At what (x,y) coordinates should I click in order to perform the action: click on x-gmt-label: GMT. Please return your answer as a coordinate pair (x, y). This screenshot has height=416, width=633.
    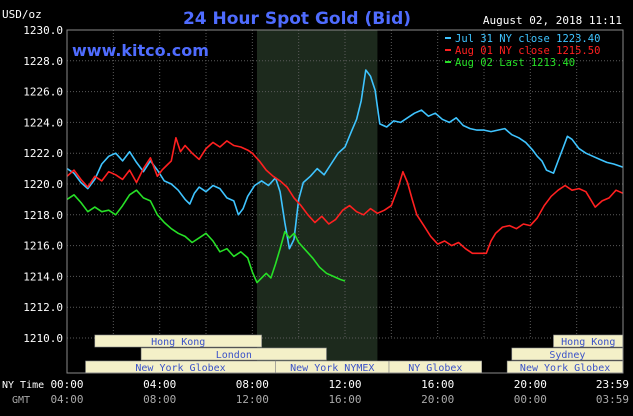
    Looking at the image, I should click on (21, 400).